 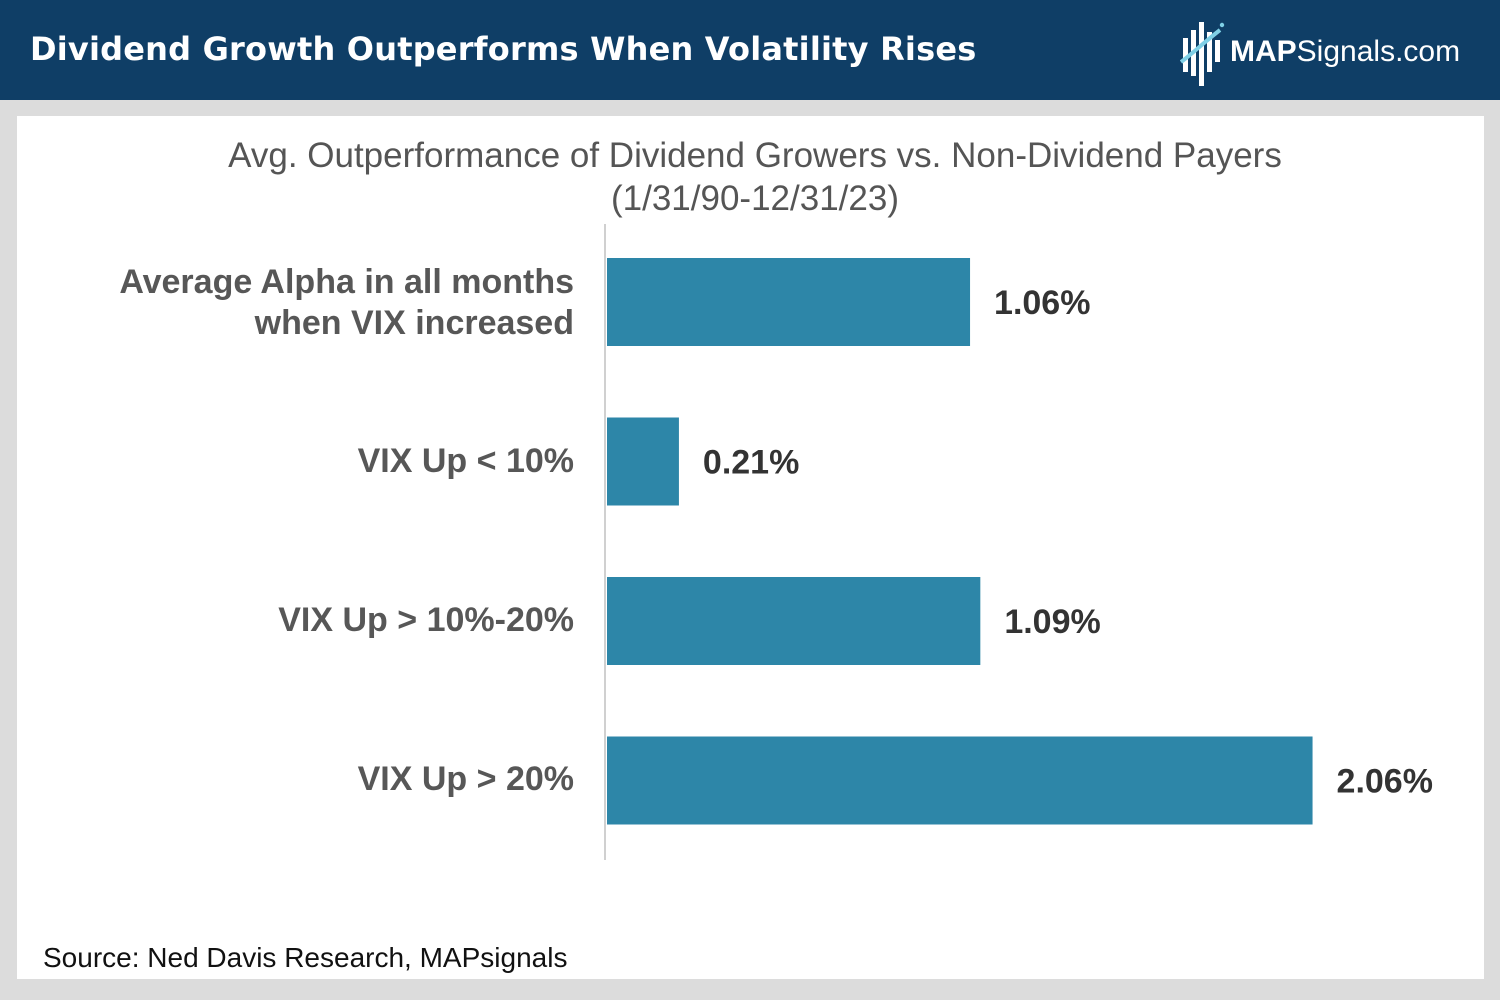 What do you see at coordinates (1052, 622) in the screenshot?
I see `bar-value-label: 1.09%` at bounding box center [1052, 622].